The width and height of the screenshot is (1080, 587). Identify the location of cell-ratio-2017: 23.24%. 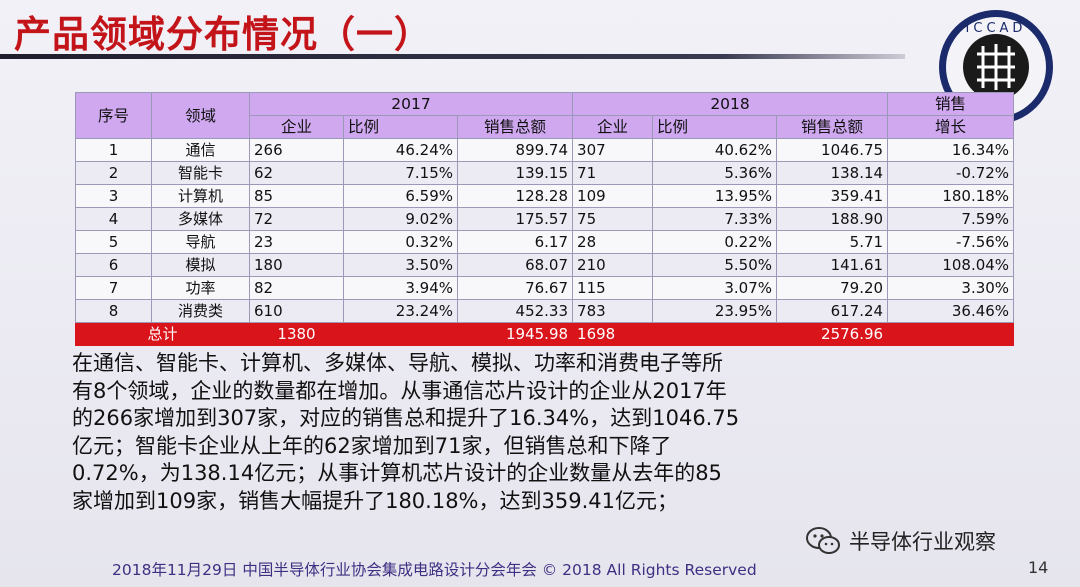
(400, 311).